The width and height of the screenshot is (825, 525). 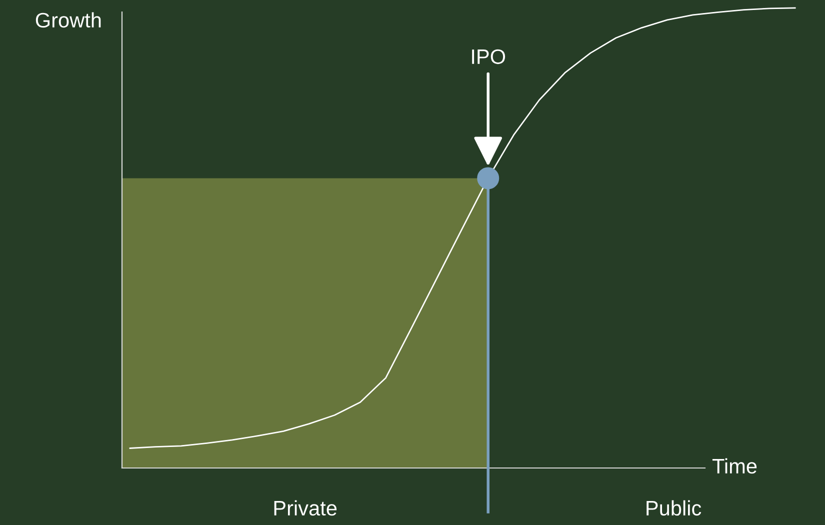 What do you see at coordinates (305, 508) in the screenshot?
I see `text: Private` at bounding box center [305, 508].